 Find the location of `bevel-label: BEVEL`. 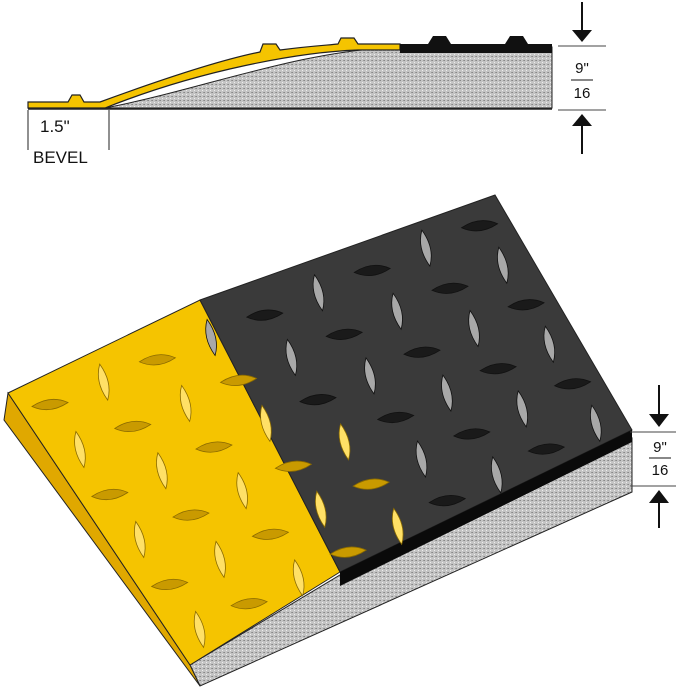

bevel-label: BEVEL is located at coordinates (60, 157).